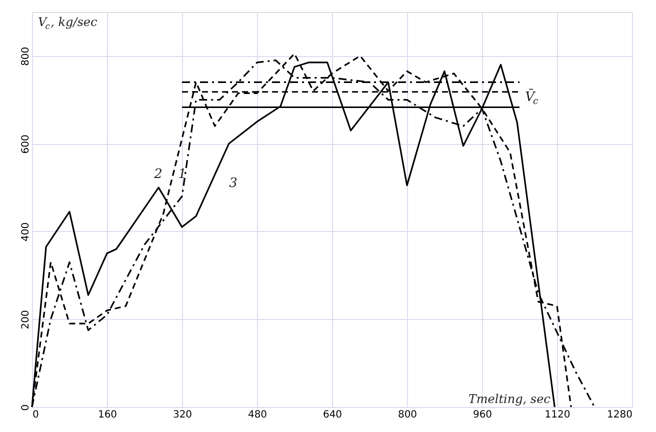 This screenshot has height=432, width=656. I want to click on annotation: 3, so click(233, 183).